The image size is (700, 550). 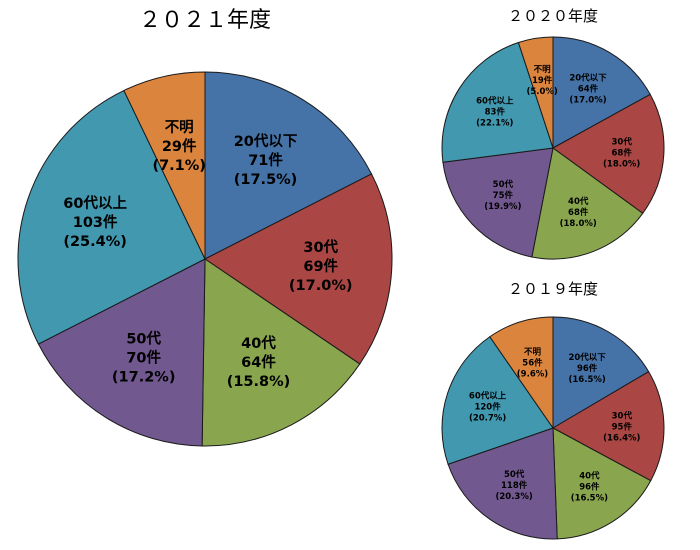 I want to click on pie-2019-slice-30s, so click(x=608, y=426).